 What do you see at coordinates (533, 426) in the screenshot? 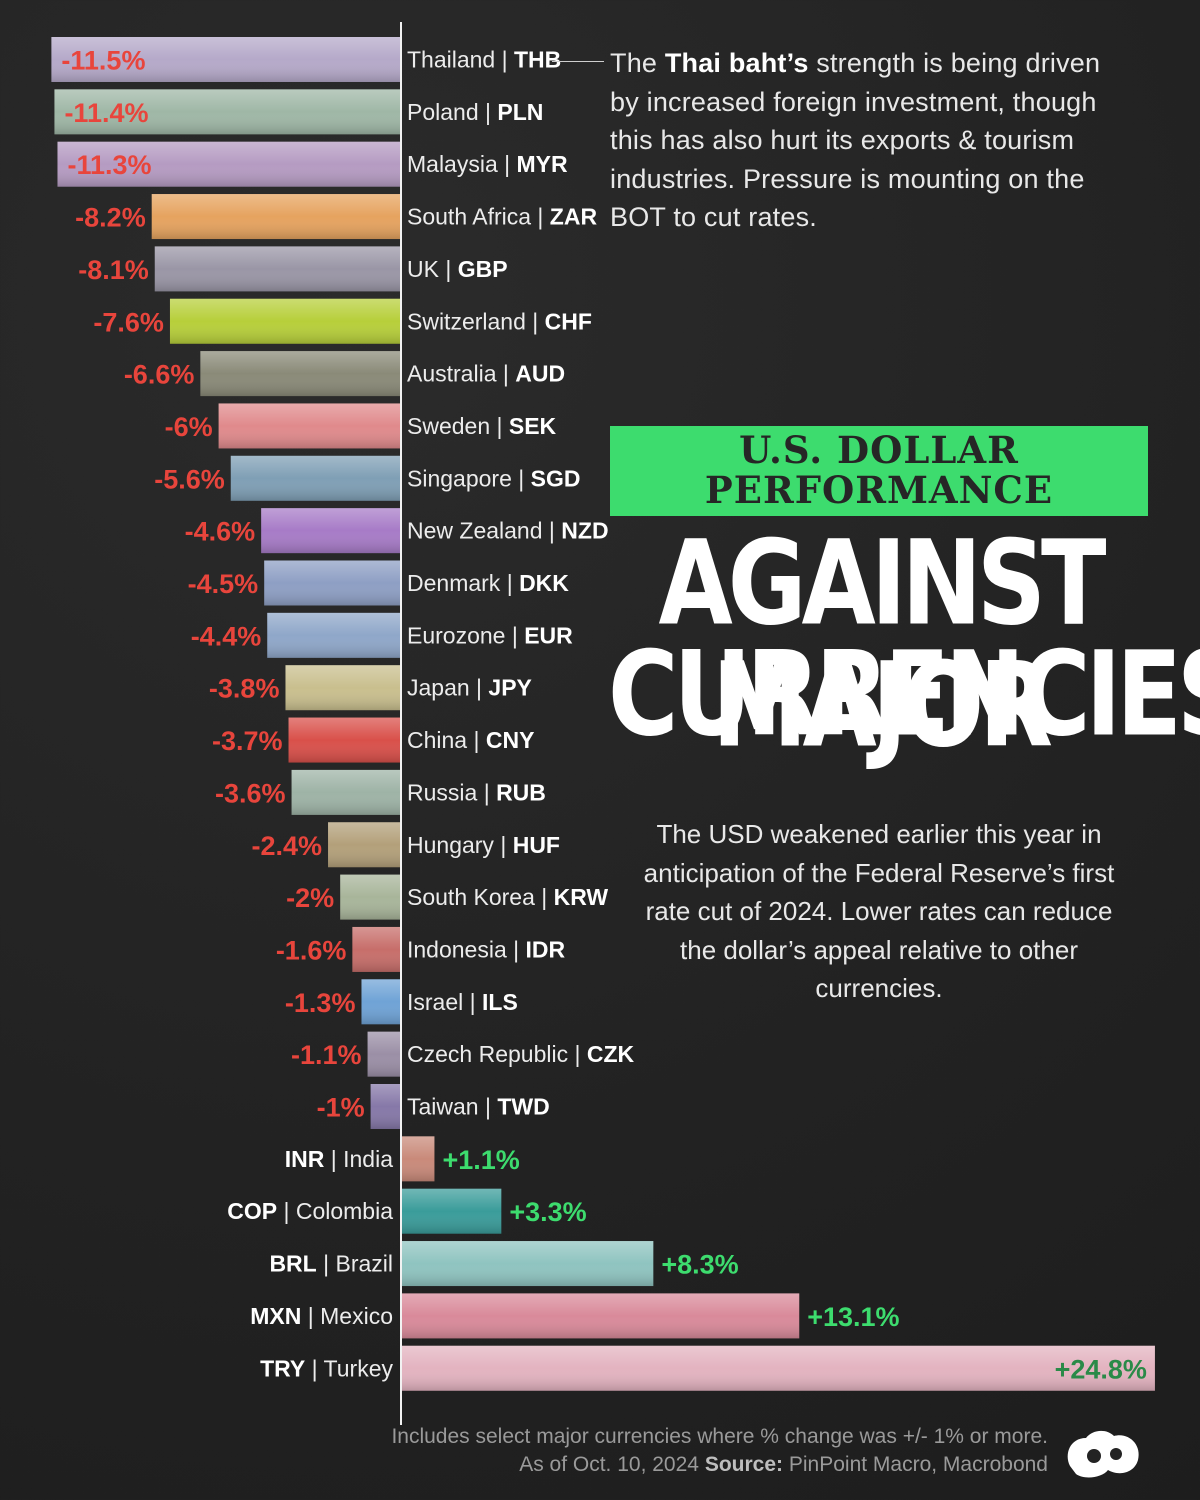
I see `currency-code-sek: SEK` at bounding box center [533, 426].